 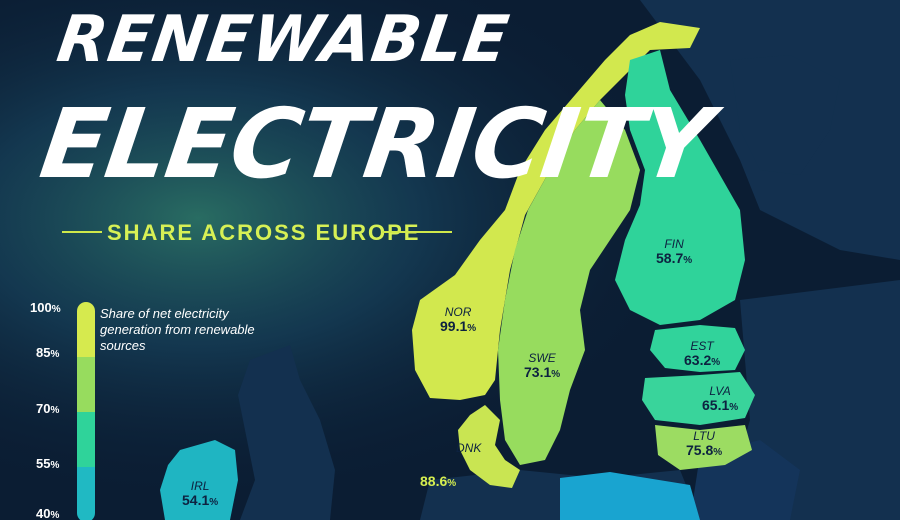 I want to click on legend-tick-100: 100%, so click(x=45, y=307).